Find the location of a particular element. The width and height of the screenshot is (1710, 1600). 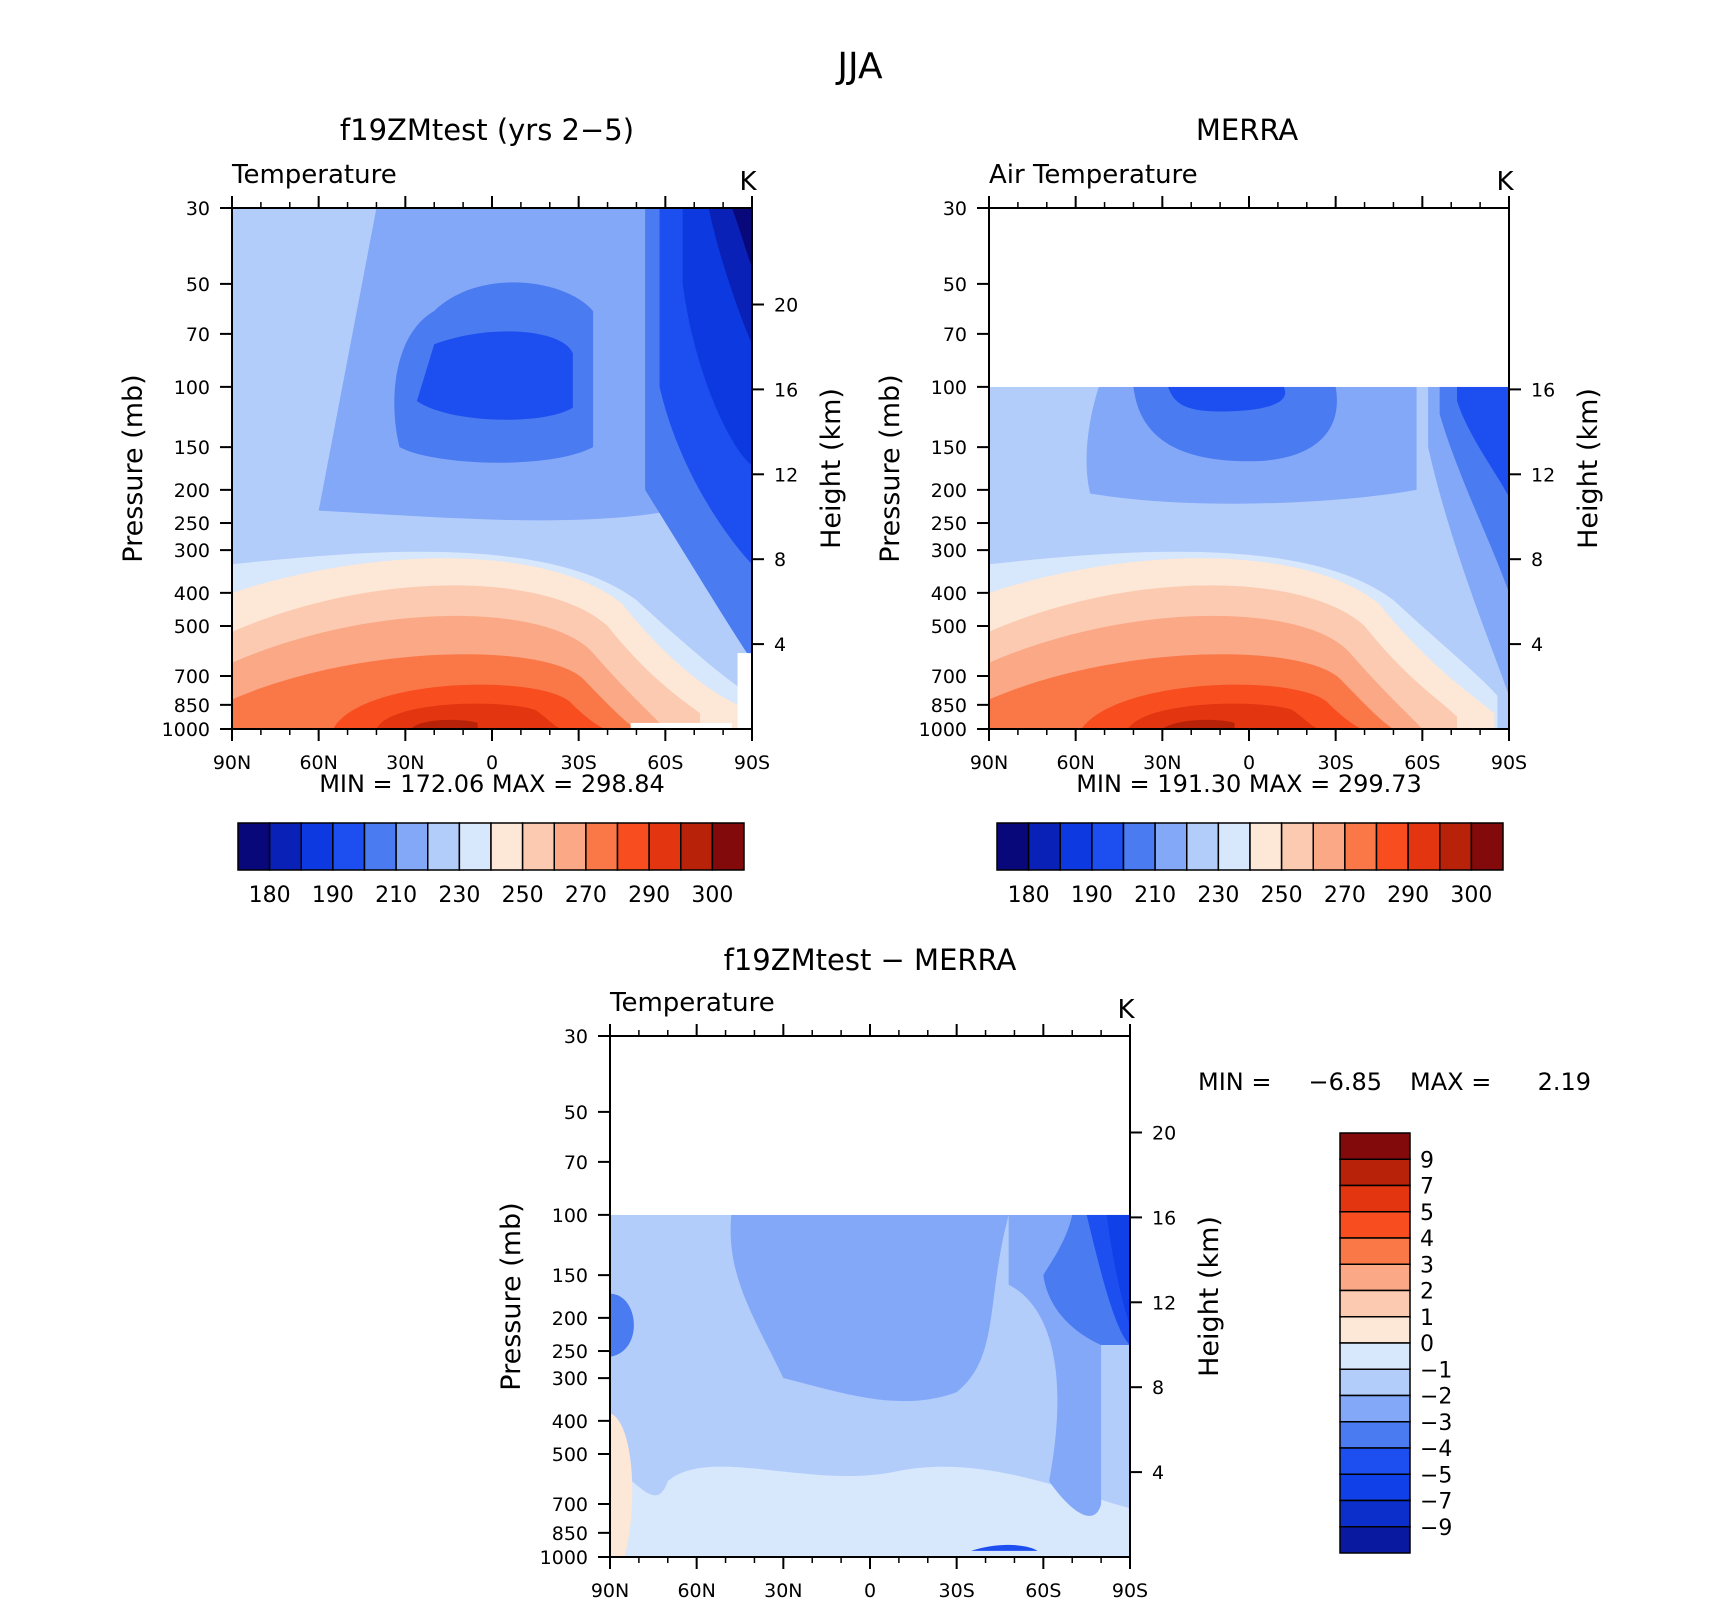

x-tick-label: 60N is located at coordinates (318, 763).